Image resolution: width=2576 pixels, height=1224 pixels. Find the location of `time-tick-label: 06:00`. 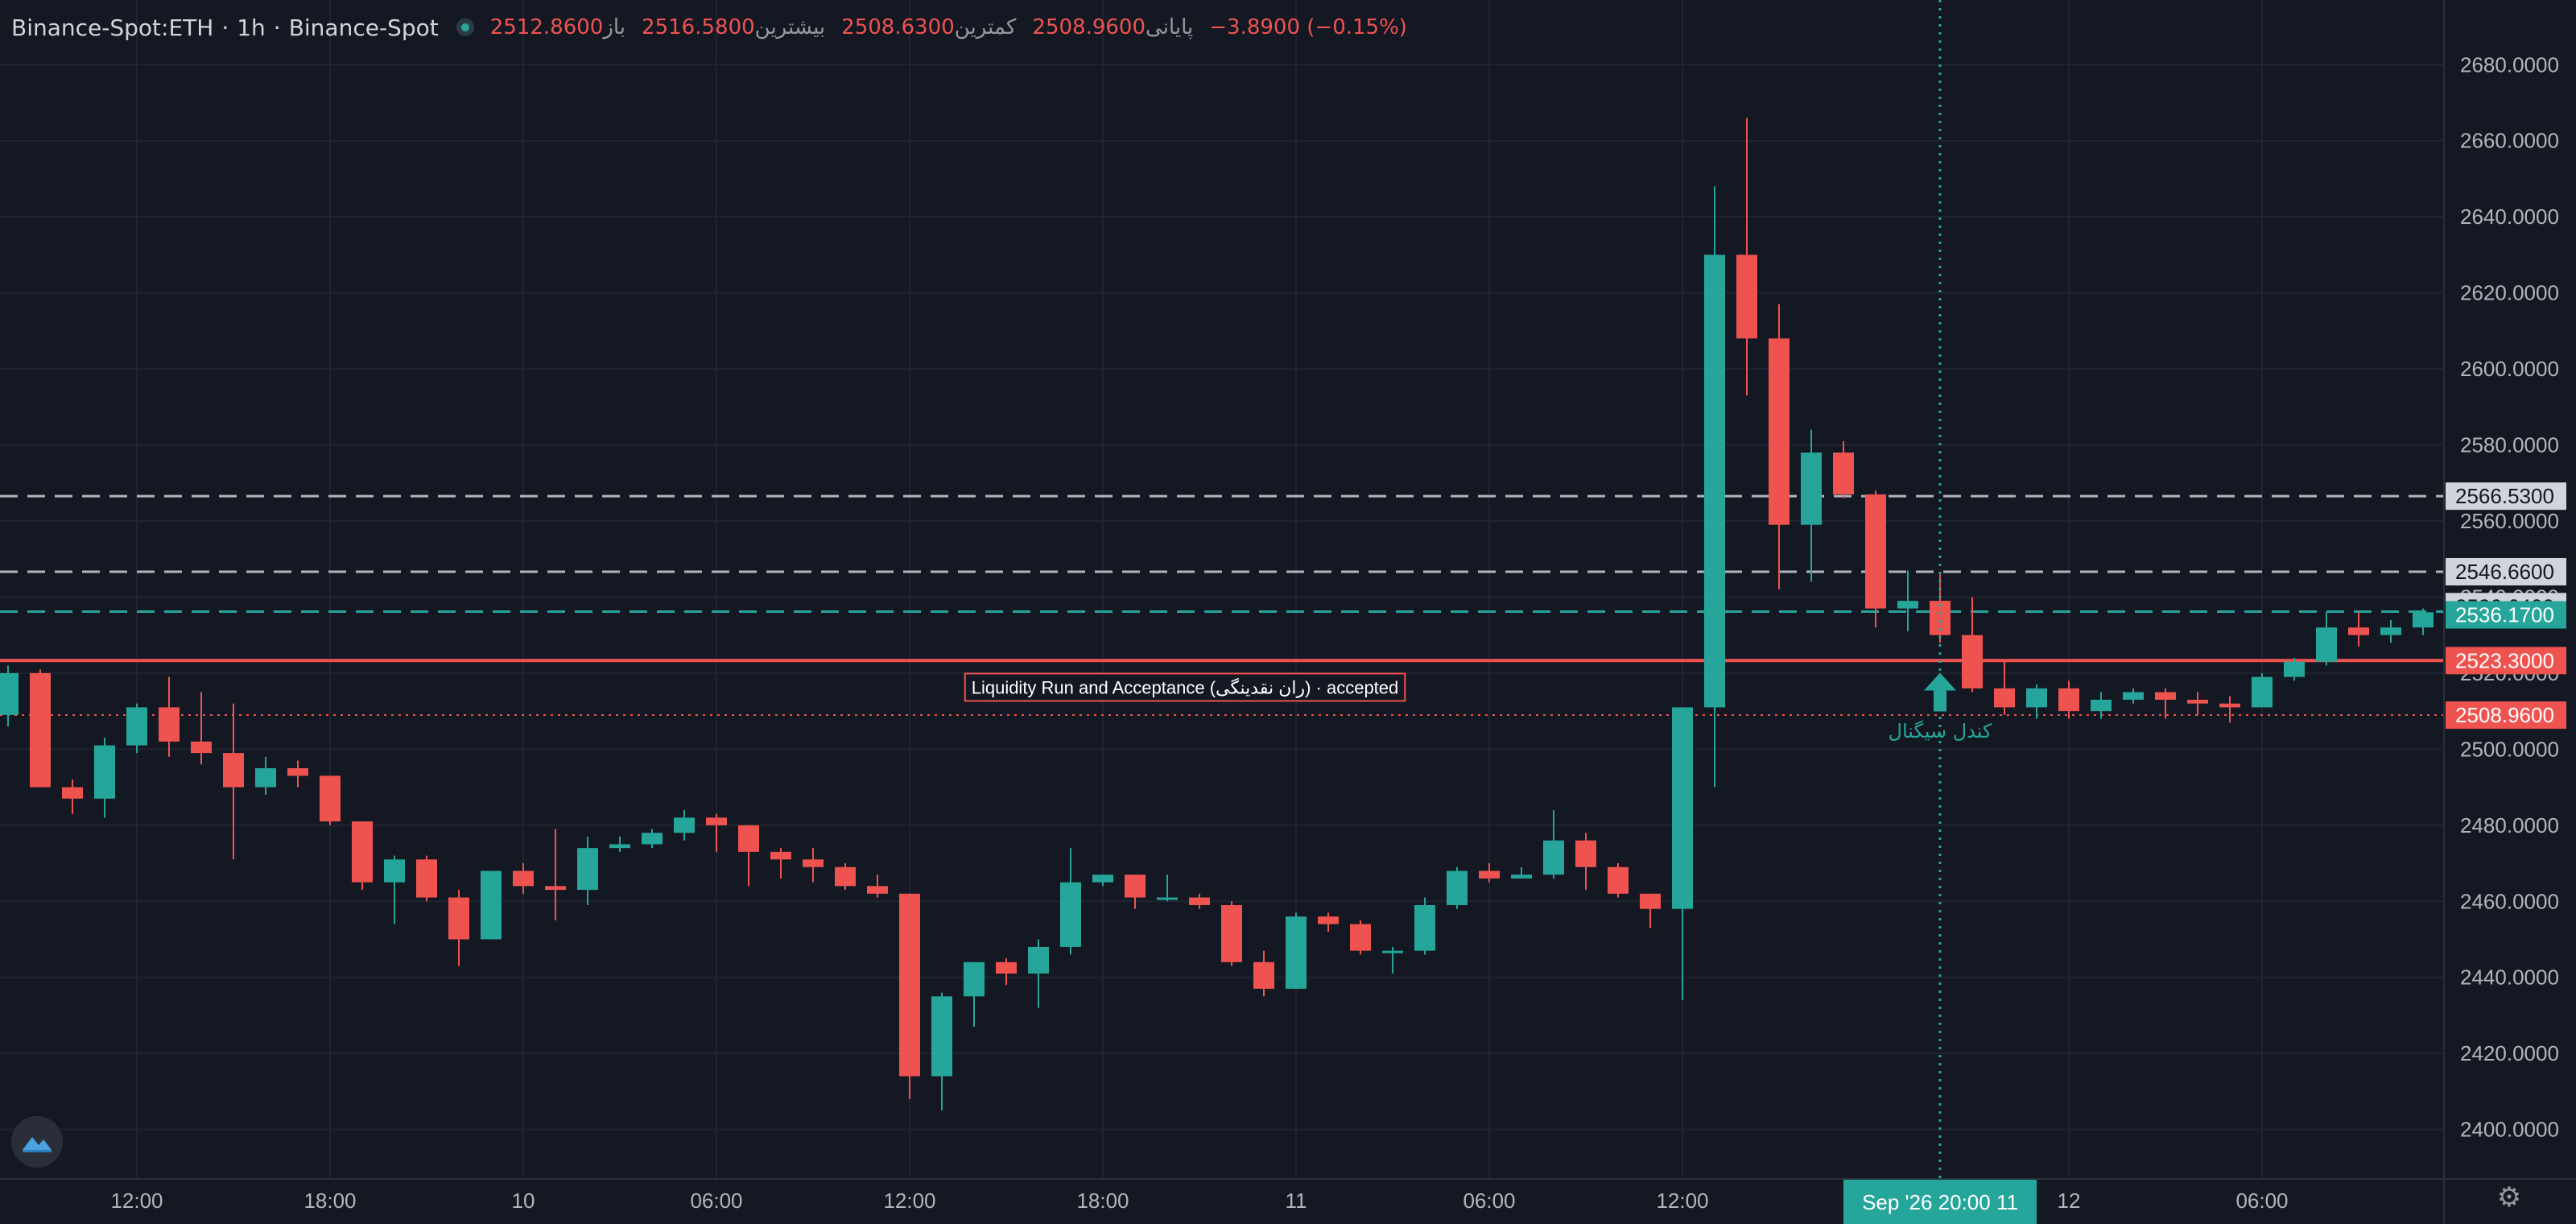

time-tick-label: 06:00 is located at coordinates (716, 1201).